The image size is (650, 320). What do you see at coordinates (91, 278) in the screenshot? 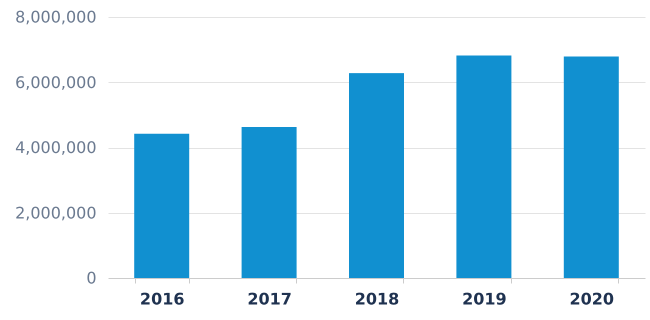
I see `y-tick-label: 0` at bounding box center [91, 278].